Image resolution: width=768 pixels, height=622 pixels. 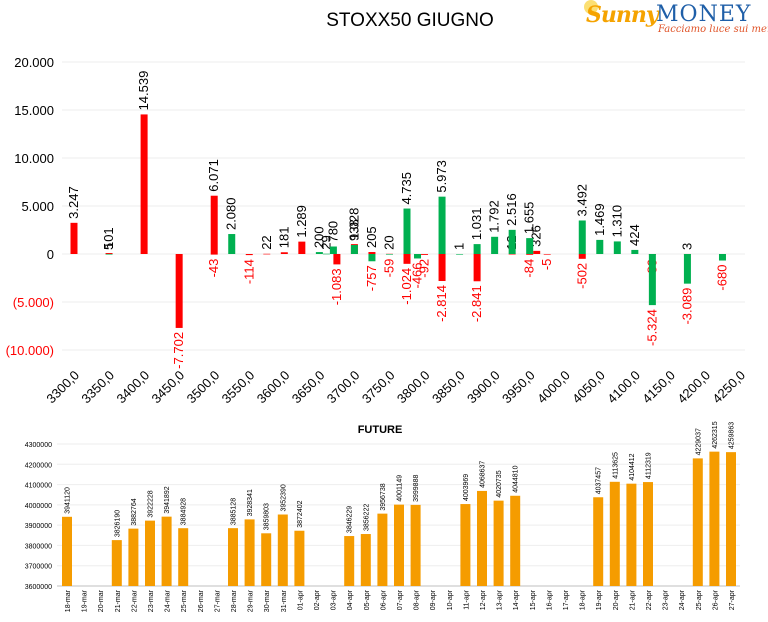 I want to click on y-tick-label: 5.000, so click(x=37, y=206).